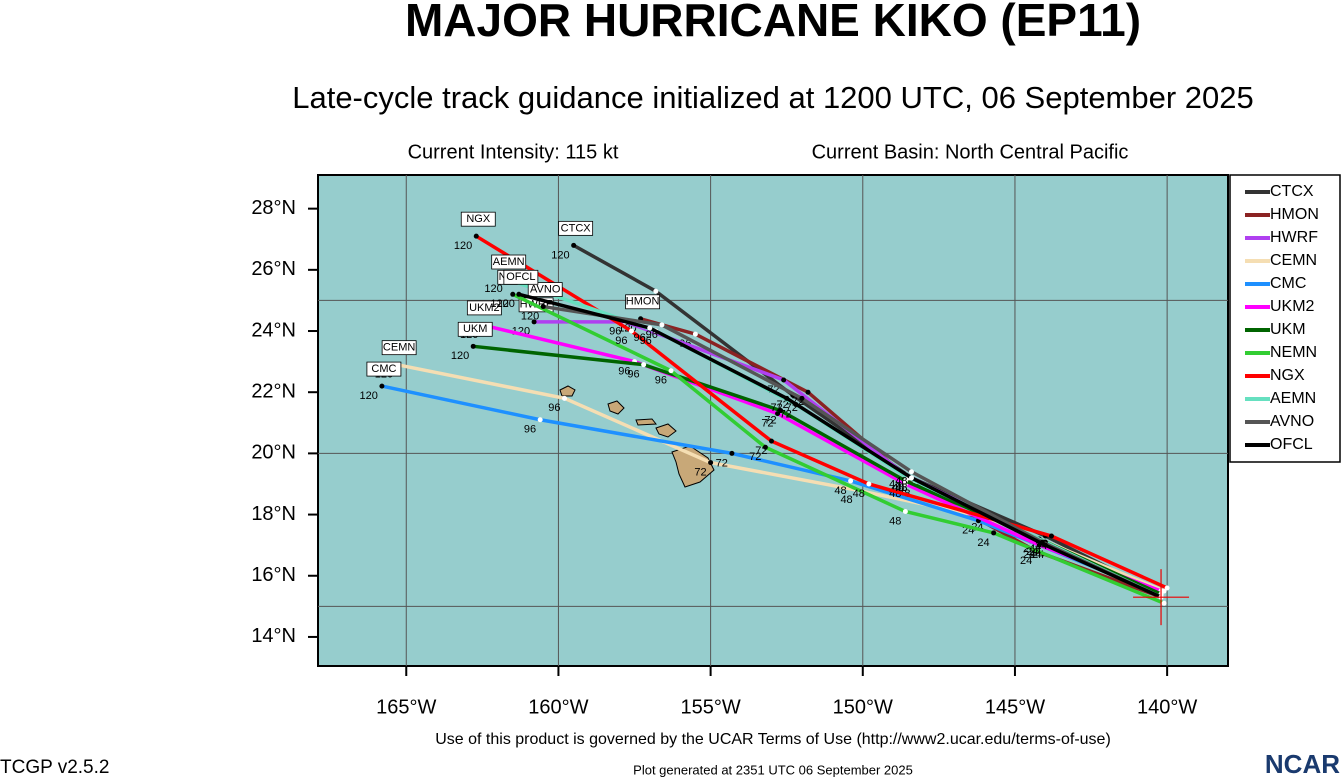 This screenshot has width=1343, height=780. I want to click on track-name: NGX, so click(478, 219).